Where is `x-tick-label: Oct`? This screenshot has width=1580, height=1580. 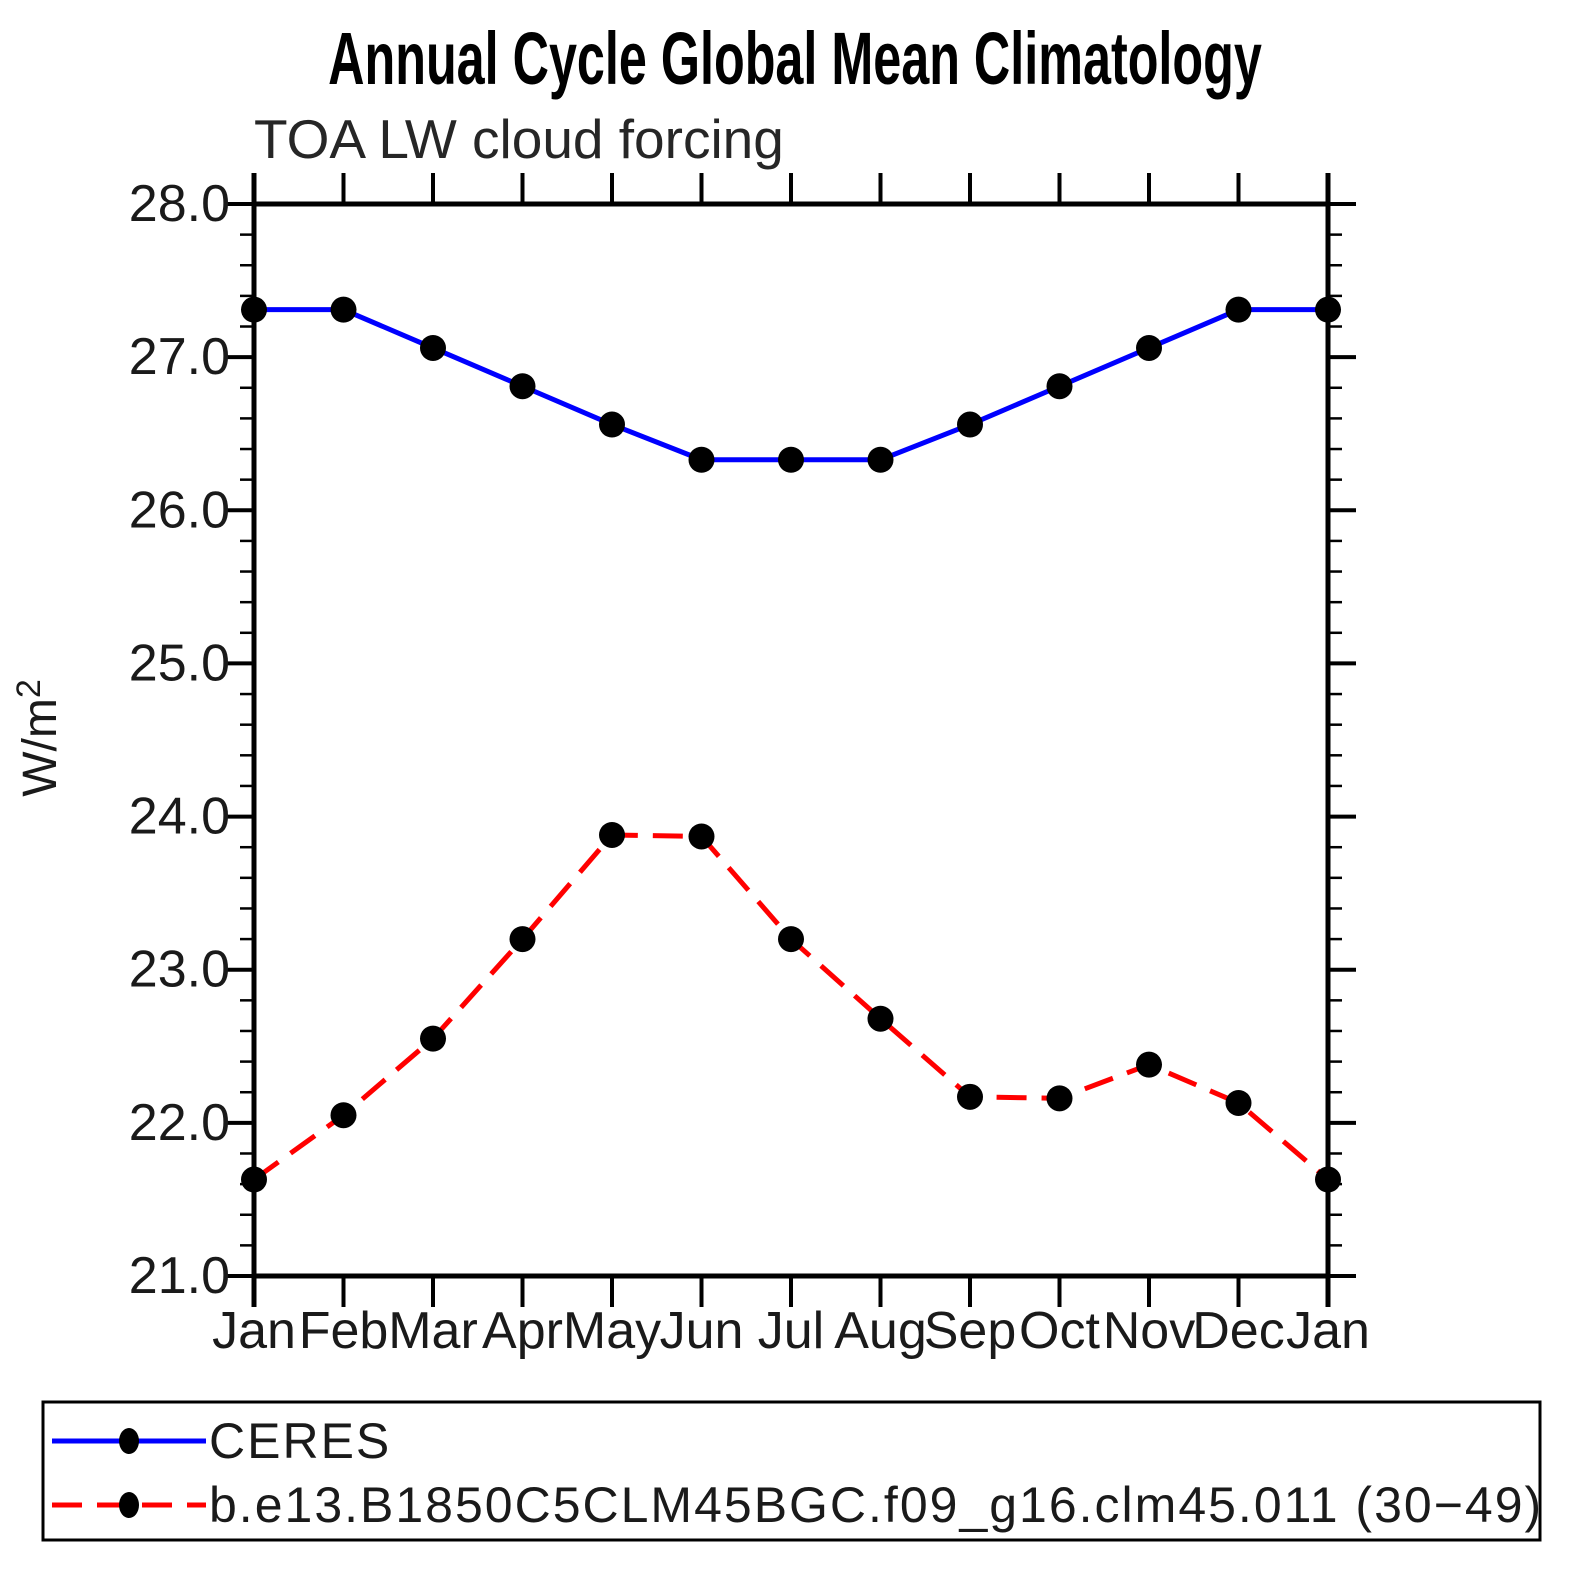
x-tick-label: Oct is located at coordinates (1059, 1331).